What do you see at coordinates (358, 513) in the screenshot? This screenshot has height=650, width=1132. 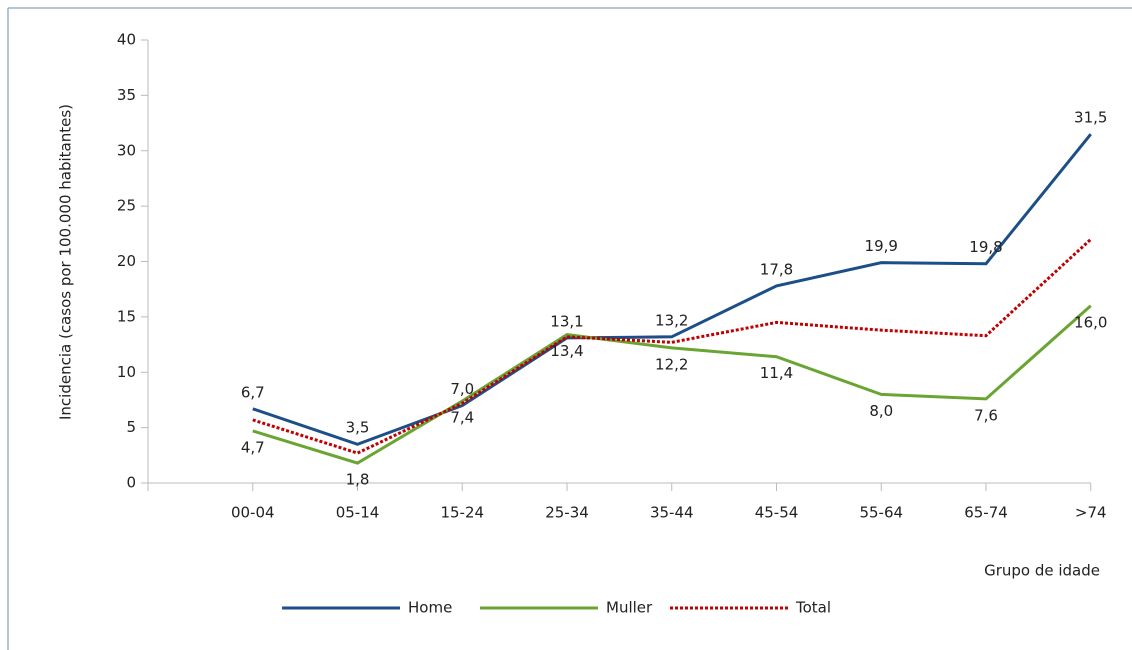 I see `x-tick-label: 05-14` at bounding box center [358, 513].